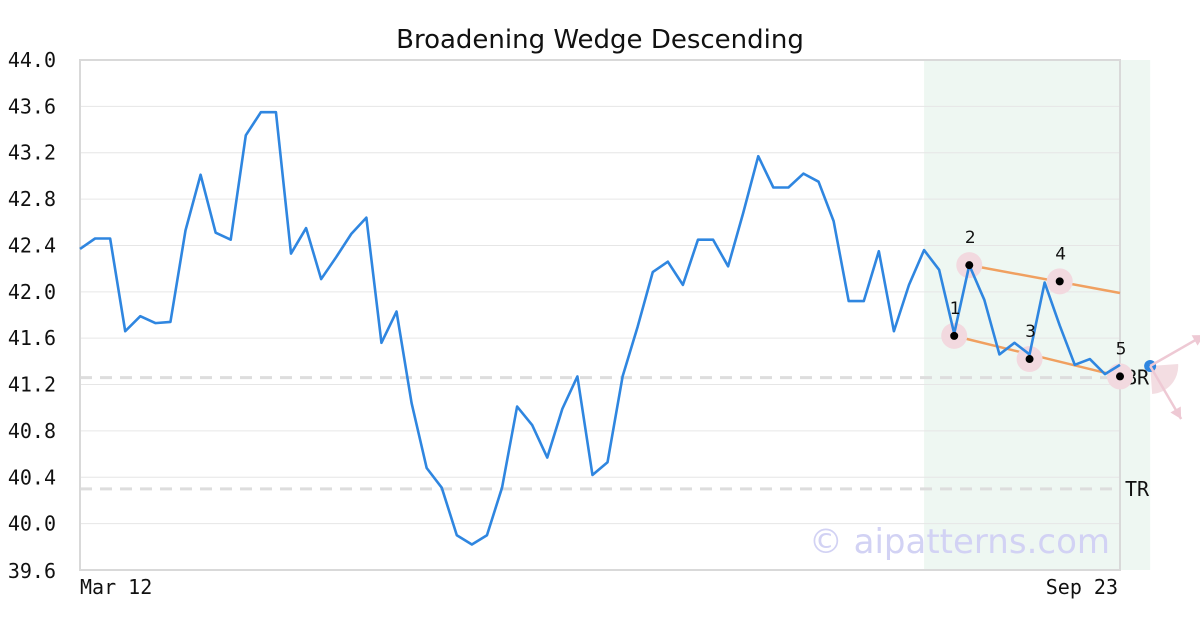 The width and height of the screenshot is (1200, 630). What do you see at coordinates (600, 40) in the screenshot?
I see `chart-title: Broadening Wedge Descending` at bounding box center [600, 40].